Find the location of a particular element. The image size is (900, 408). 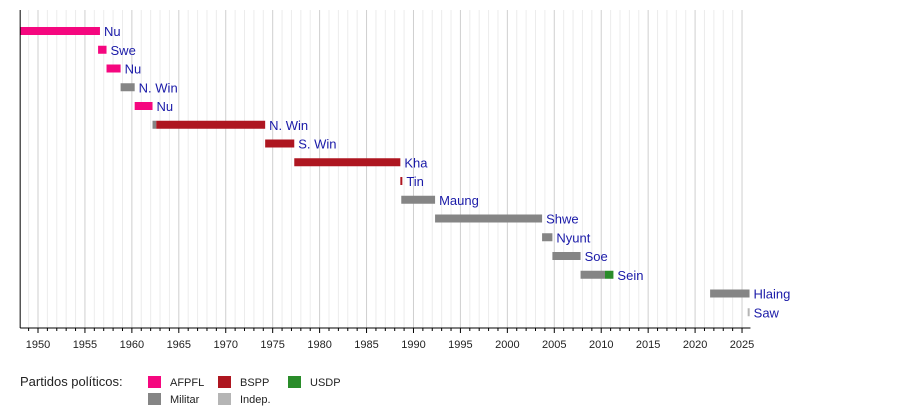

tick-label: 2010 is located at coordinates (601, 345).